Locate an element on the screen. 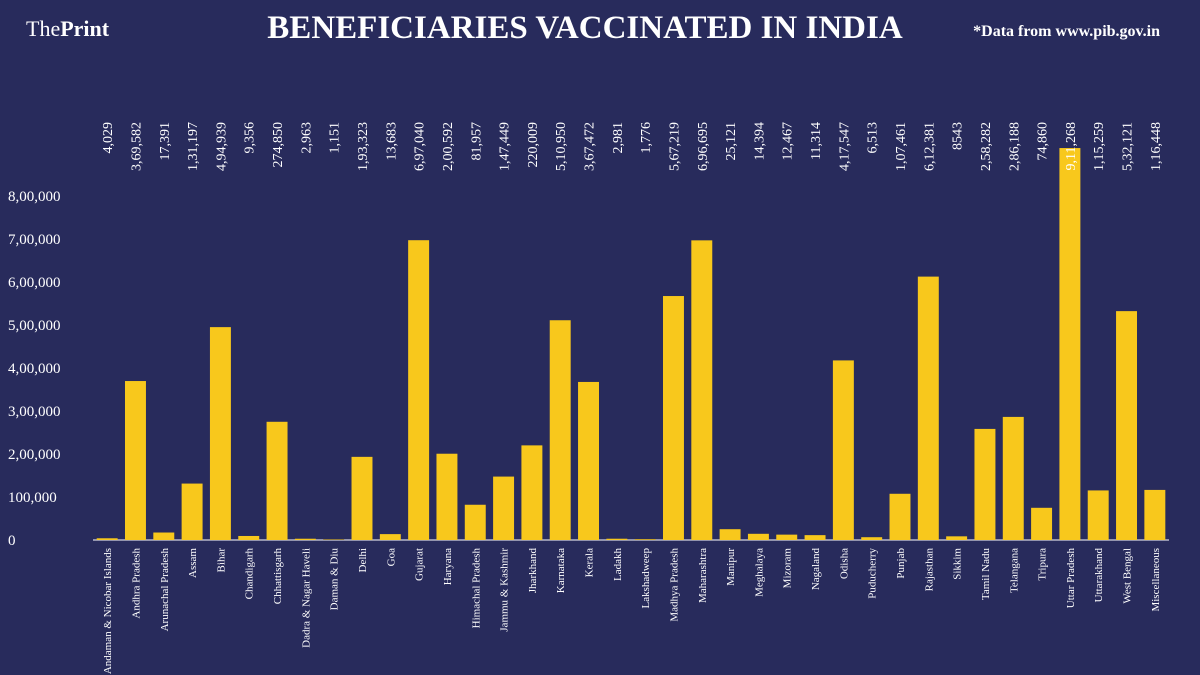 Image resolution: width=1200 pixels, height=675 pixels. x-tick-label: Himachal Pradesh is located at coordinates (476, 588).